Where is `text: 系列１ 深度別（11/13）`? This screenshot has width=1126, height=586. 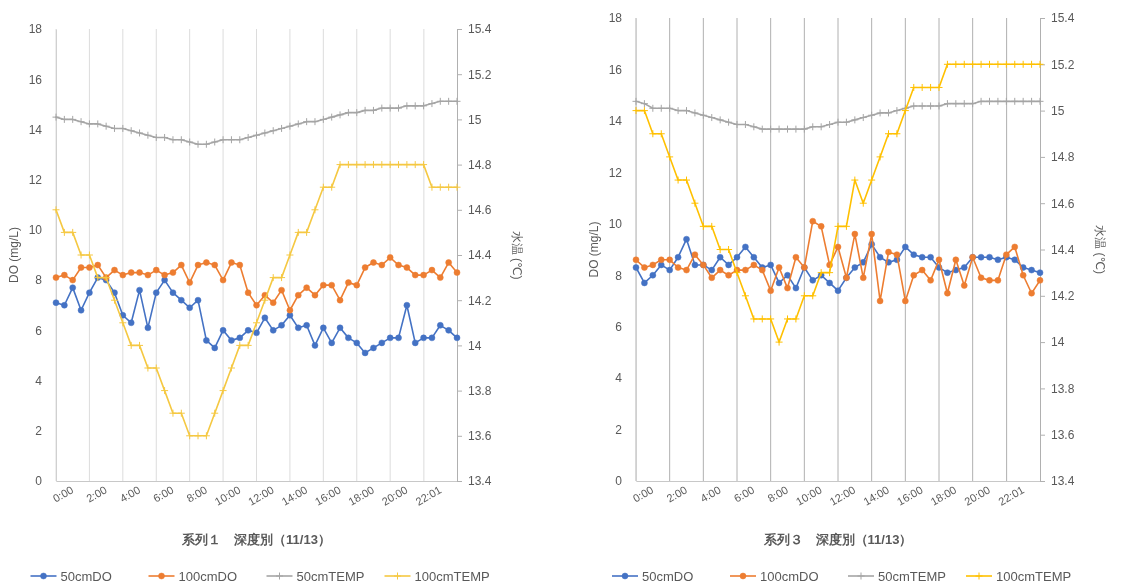
text: 系列１ 深度別（11/13） is located at coordinates (256, 539).